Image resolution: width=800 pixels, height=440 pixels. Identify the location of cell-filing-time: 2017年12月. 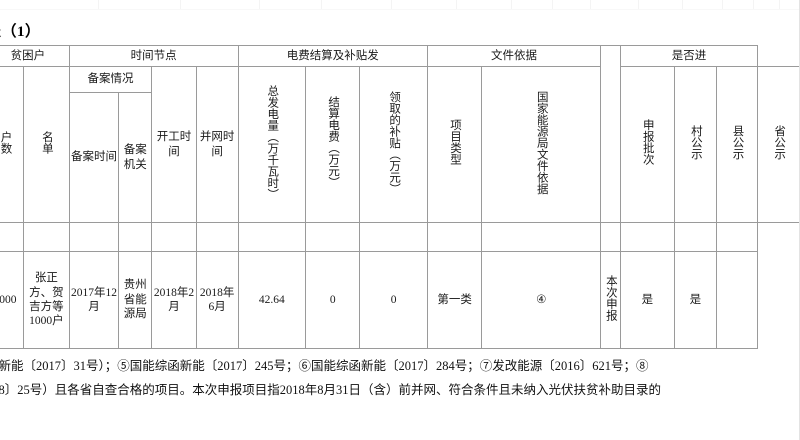
(94, 300).